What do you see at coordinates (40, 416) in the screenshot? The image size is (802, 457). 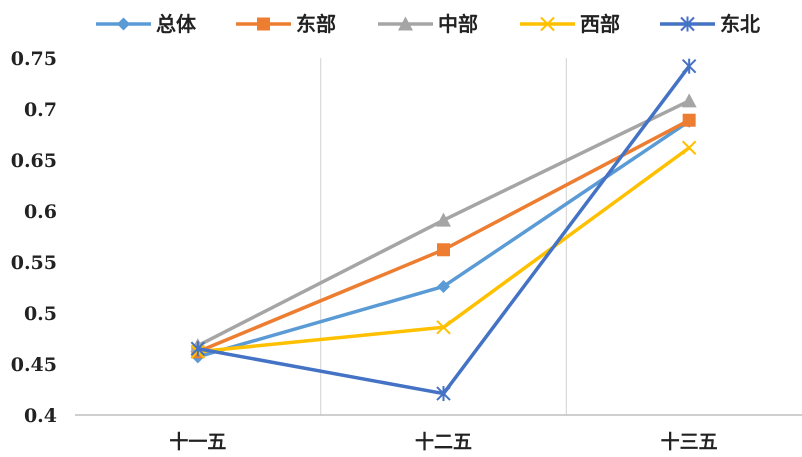 I see `y-tick-label: 0.4` at bounding box center [40, 416].